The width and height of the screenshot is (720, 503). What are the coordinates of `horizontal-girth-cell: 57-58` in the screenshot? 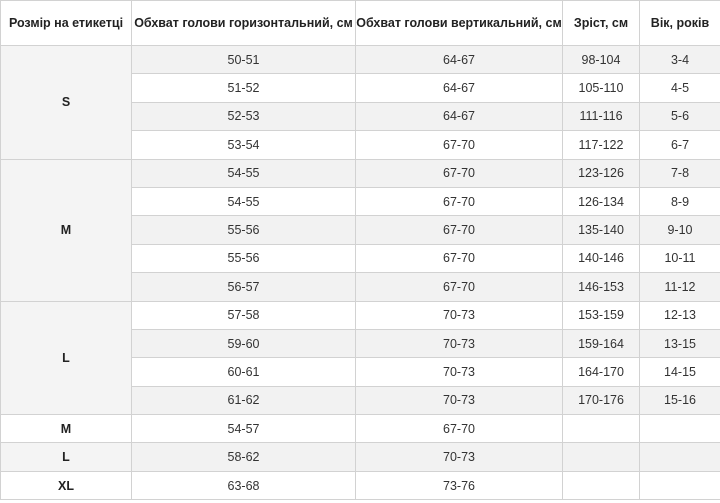 It's located at (243, 315).